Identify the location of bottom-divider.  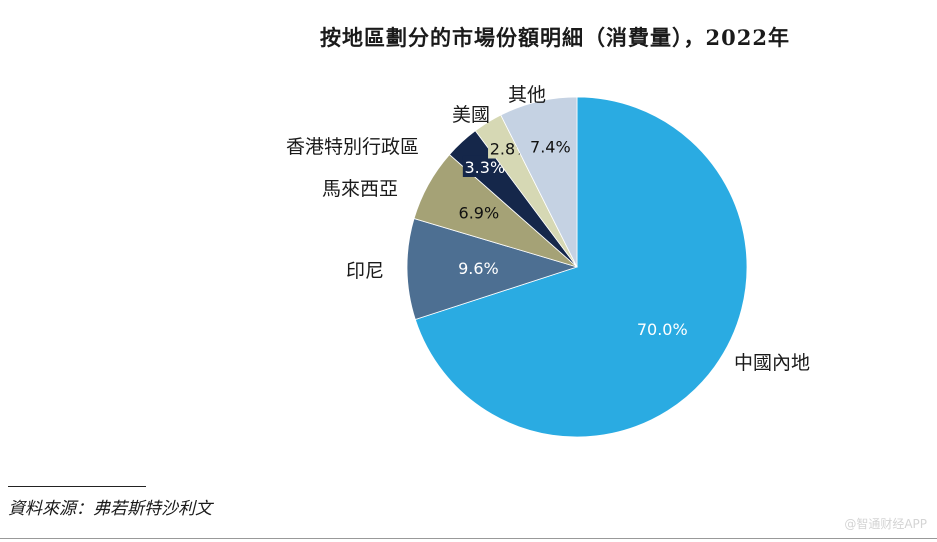
(468, 538).